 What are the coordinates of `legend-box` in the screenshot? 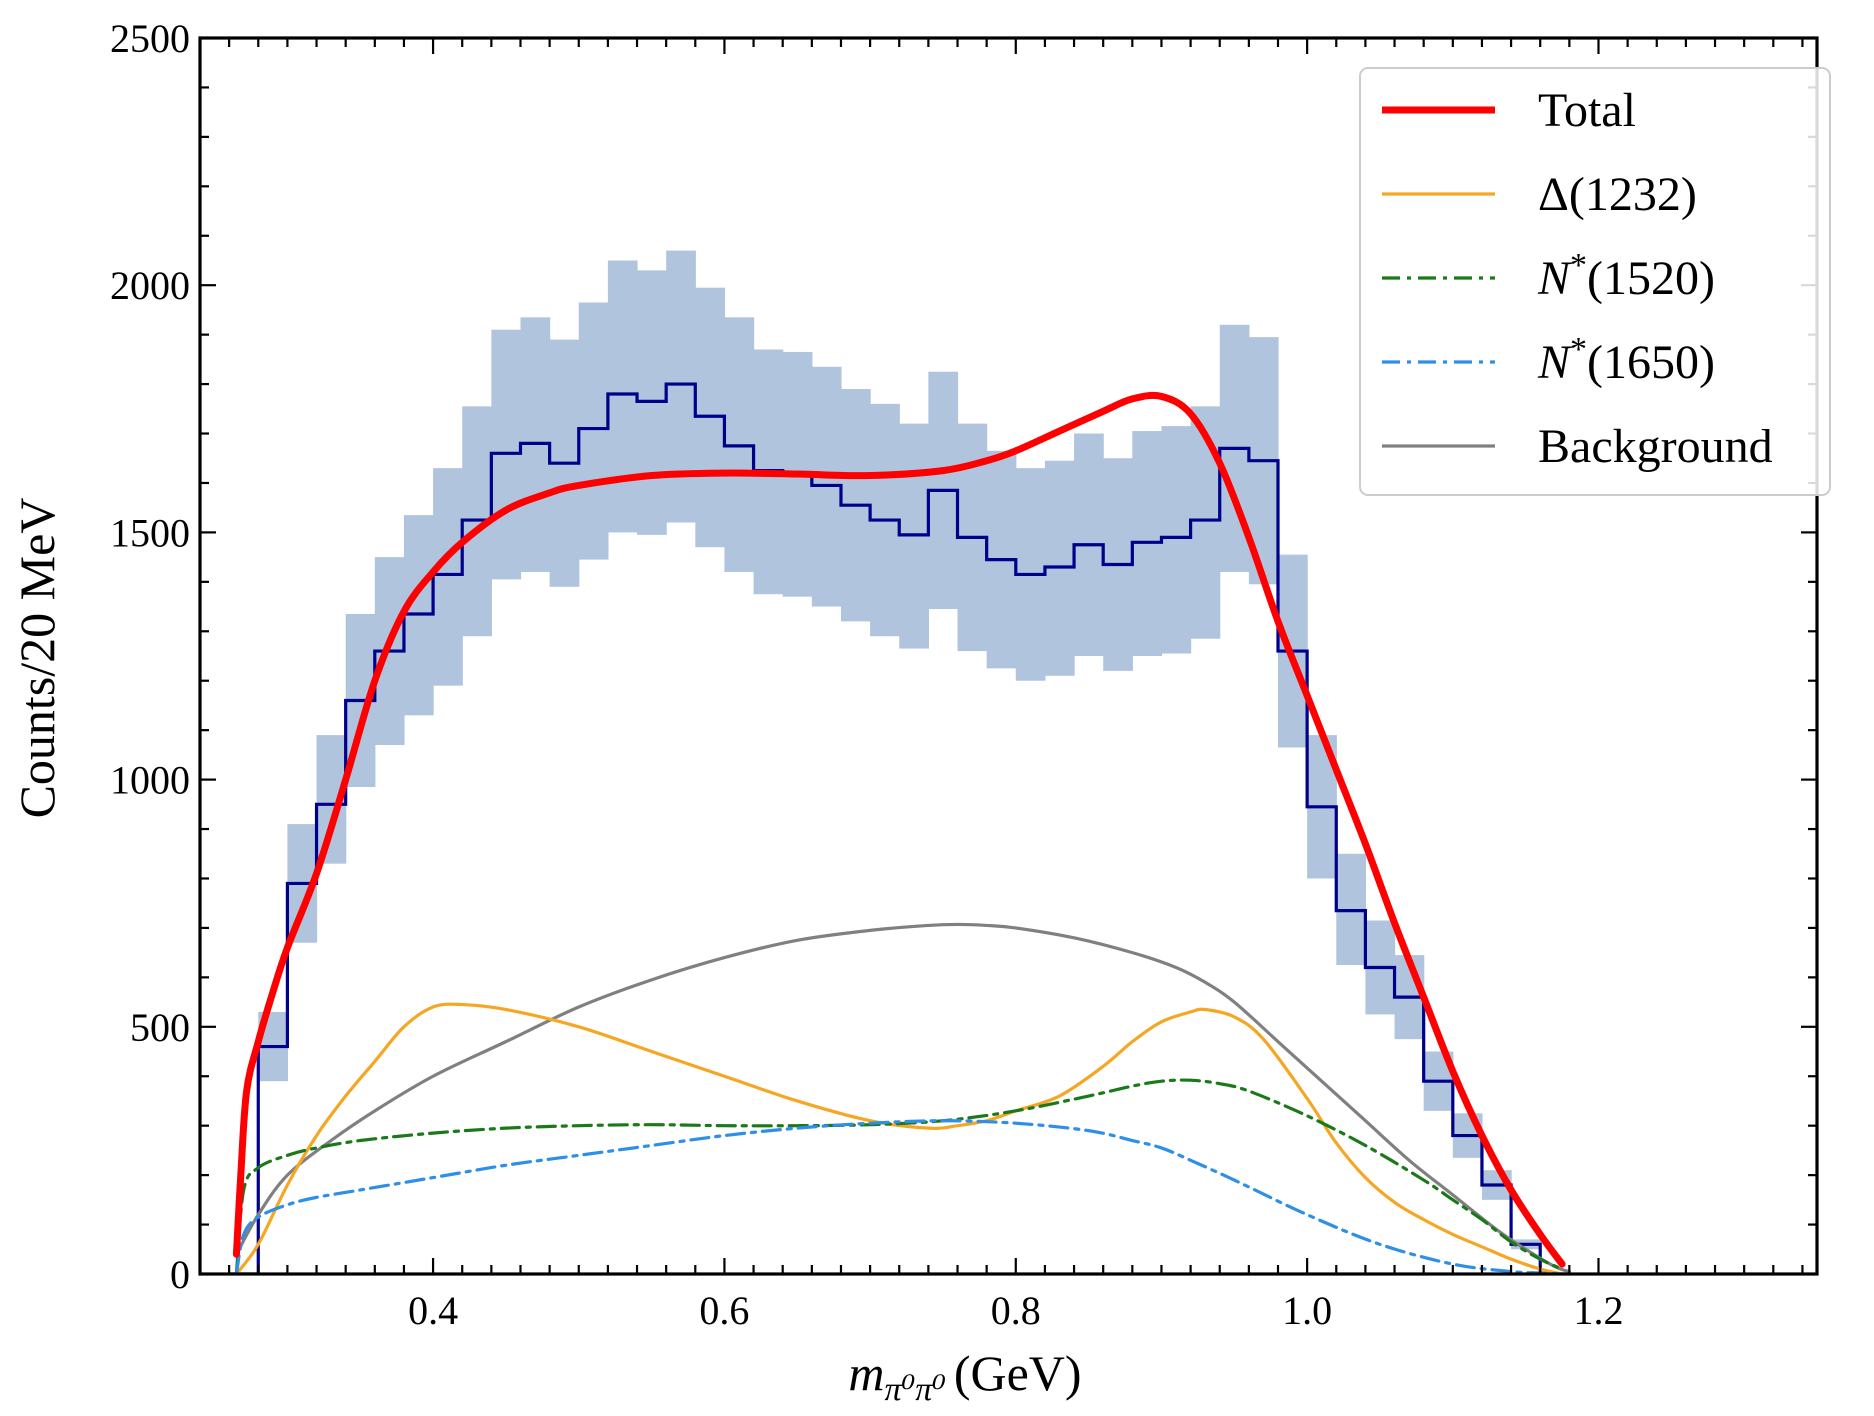 It's located at (1595, 281).